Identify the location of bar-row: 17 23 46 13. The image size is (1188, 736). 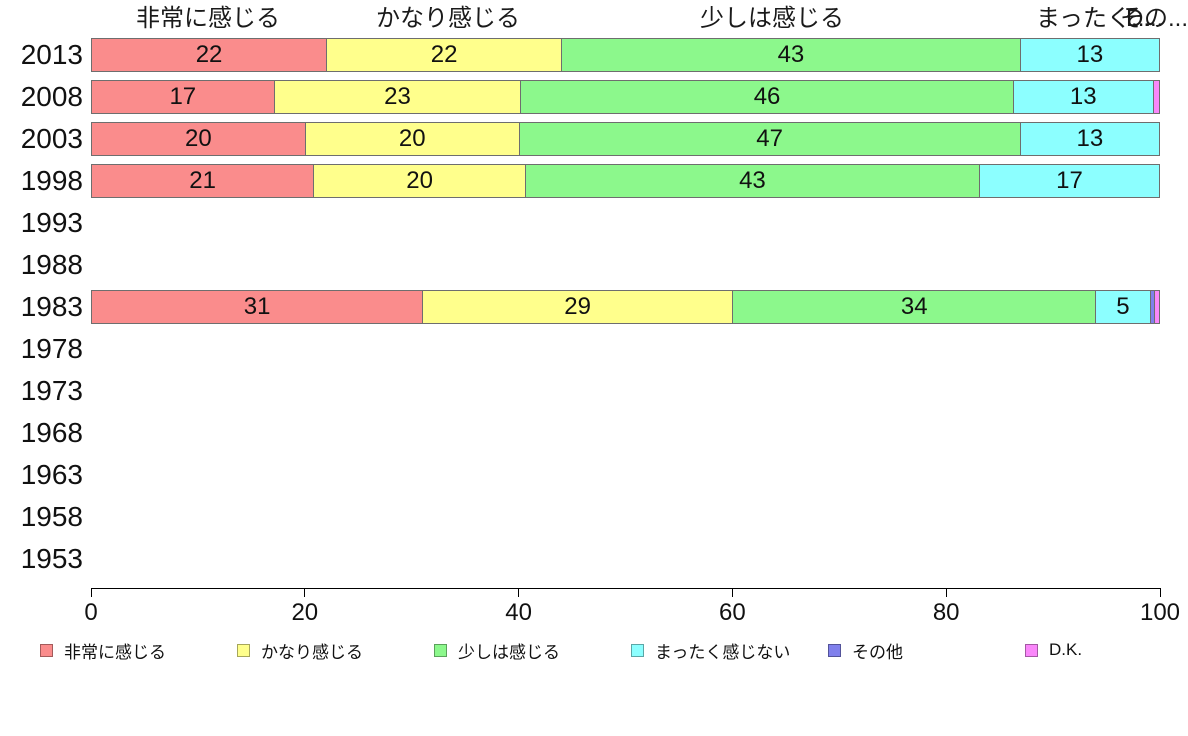
(626, 97).